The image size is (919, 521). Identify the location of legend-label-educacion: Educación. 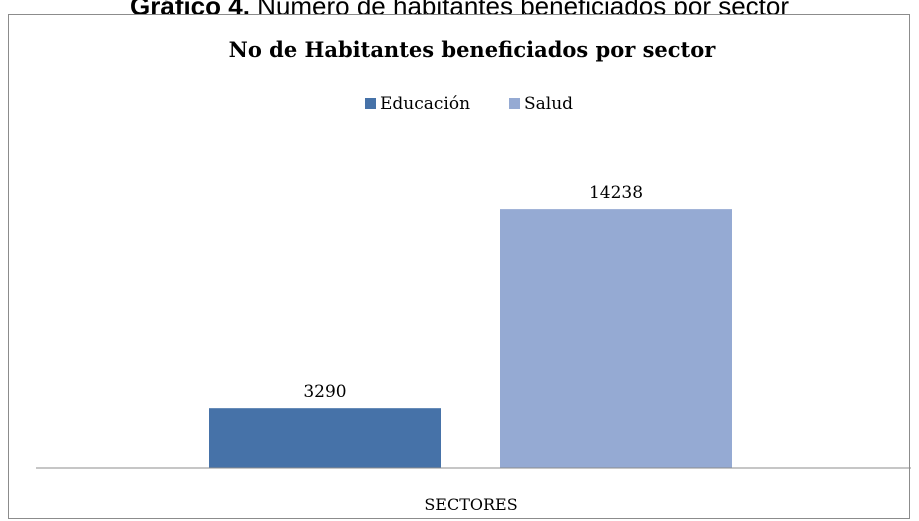
(425, 104).